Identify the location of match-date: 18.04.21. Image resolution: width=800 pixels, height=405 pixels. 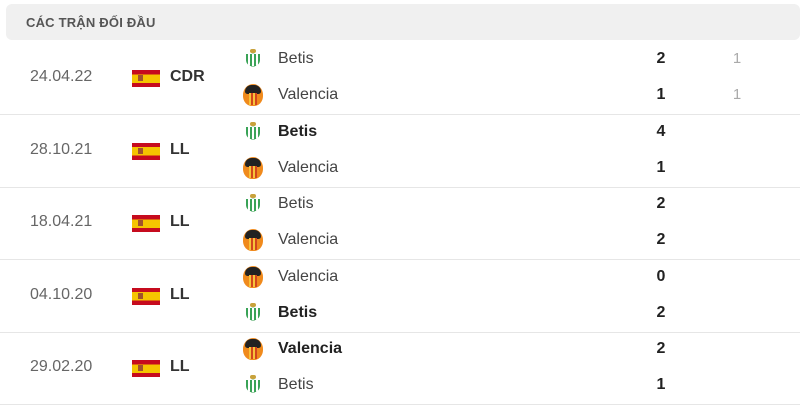
(61, 221).